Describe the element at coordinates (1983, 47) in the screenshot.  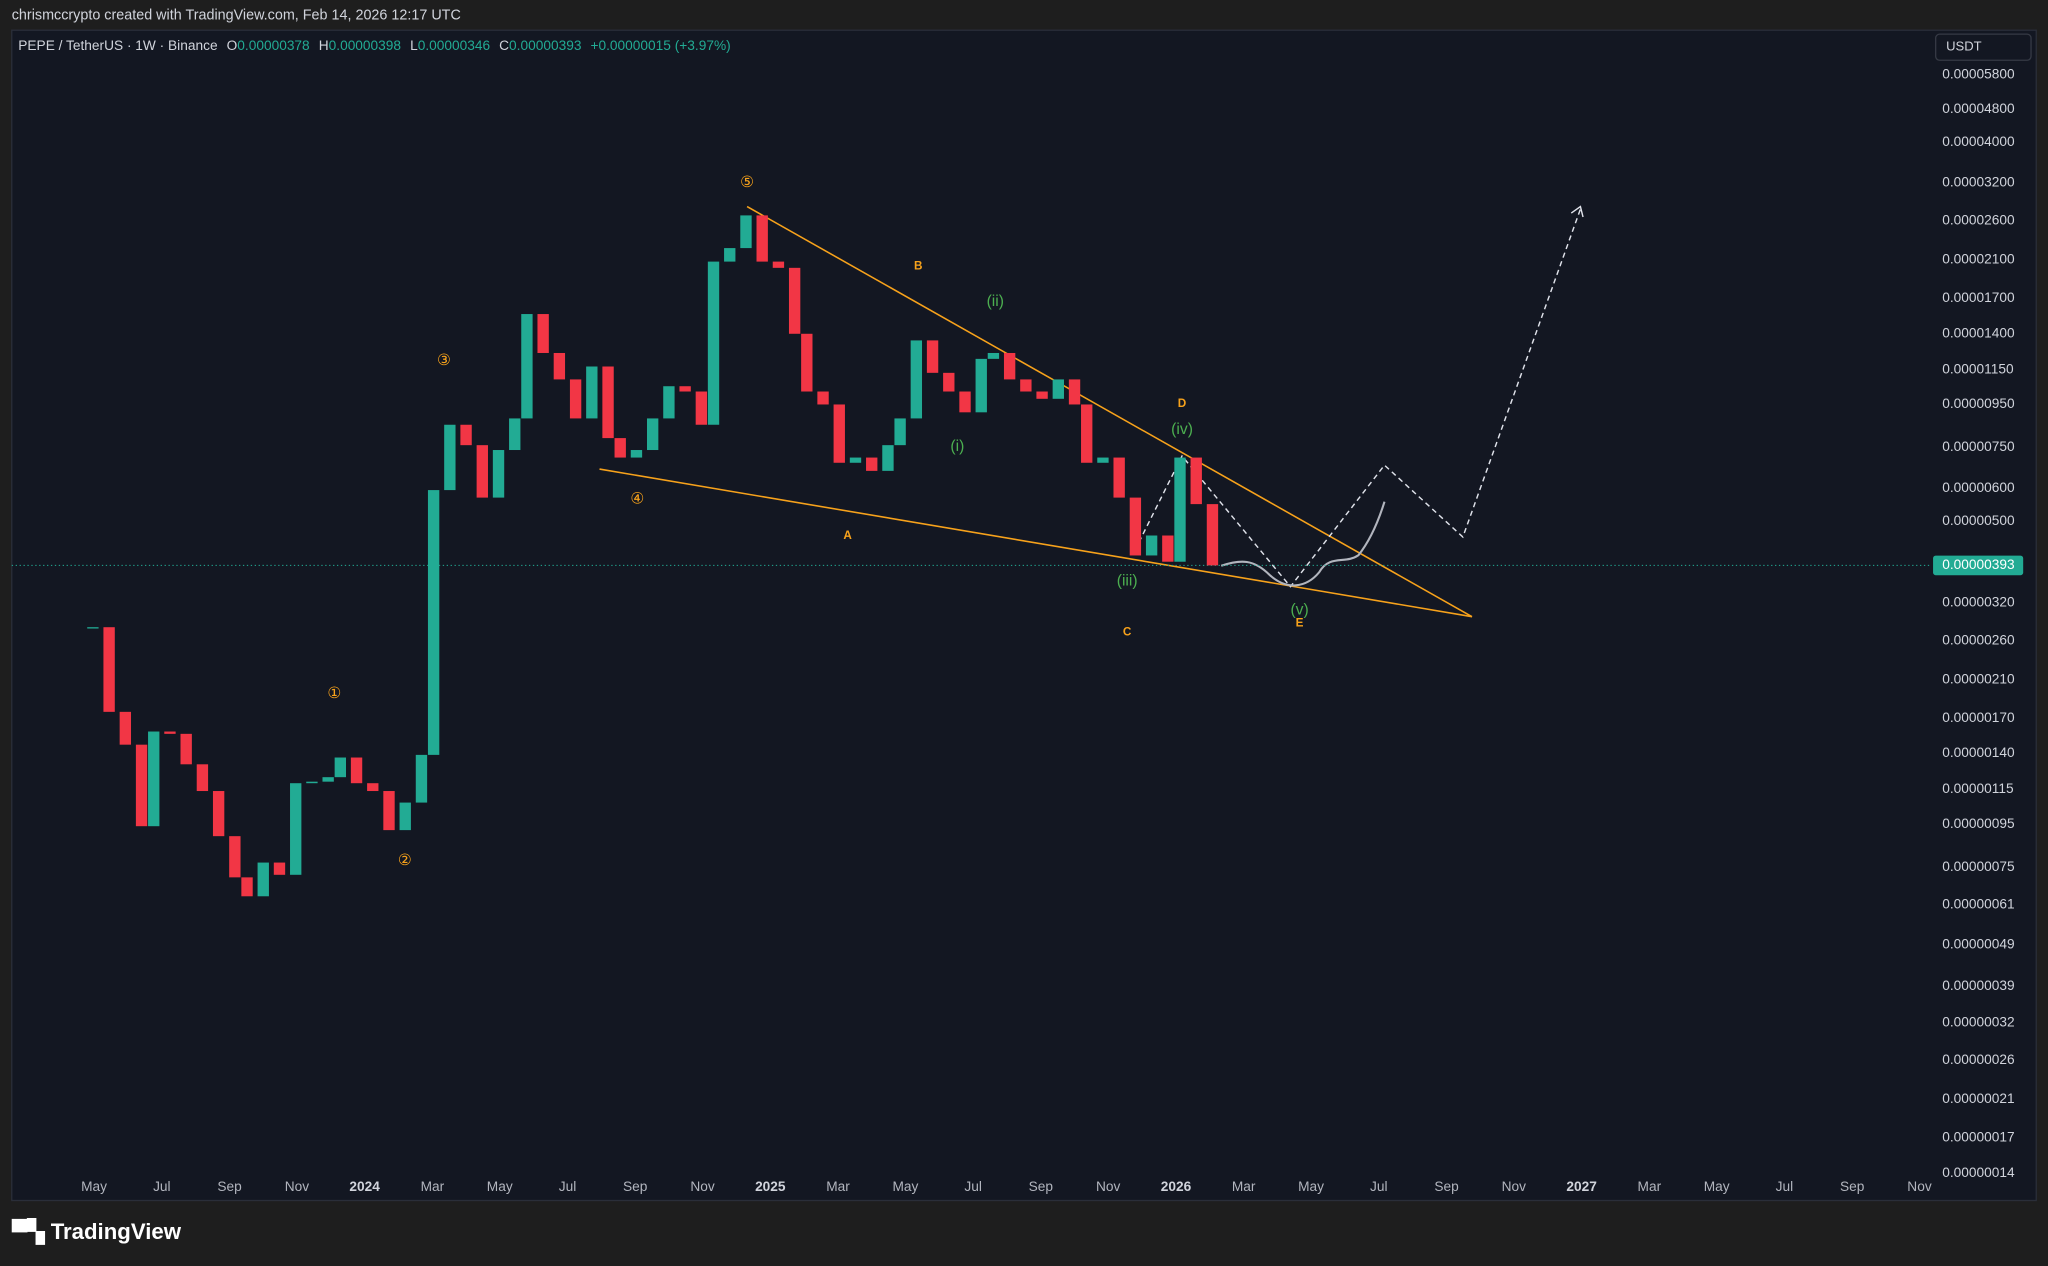
I see `currency-box` at that location.